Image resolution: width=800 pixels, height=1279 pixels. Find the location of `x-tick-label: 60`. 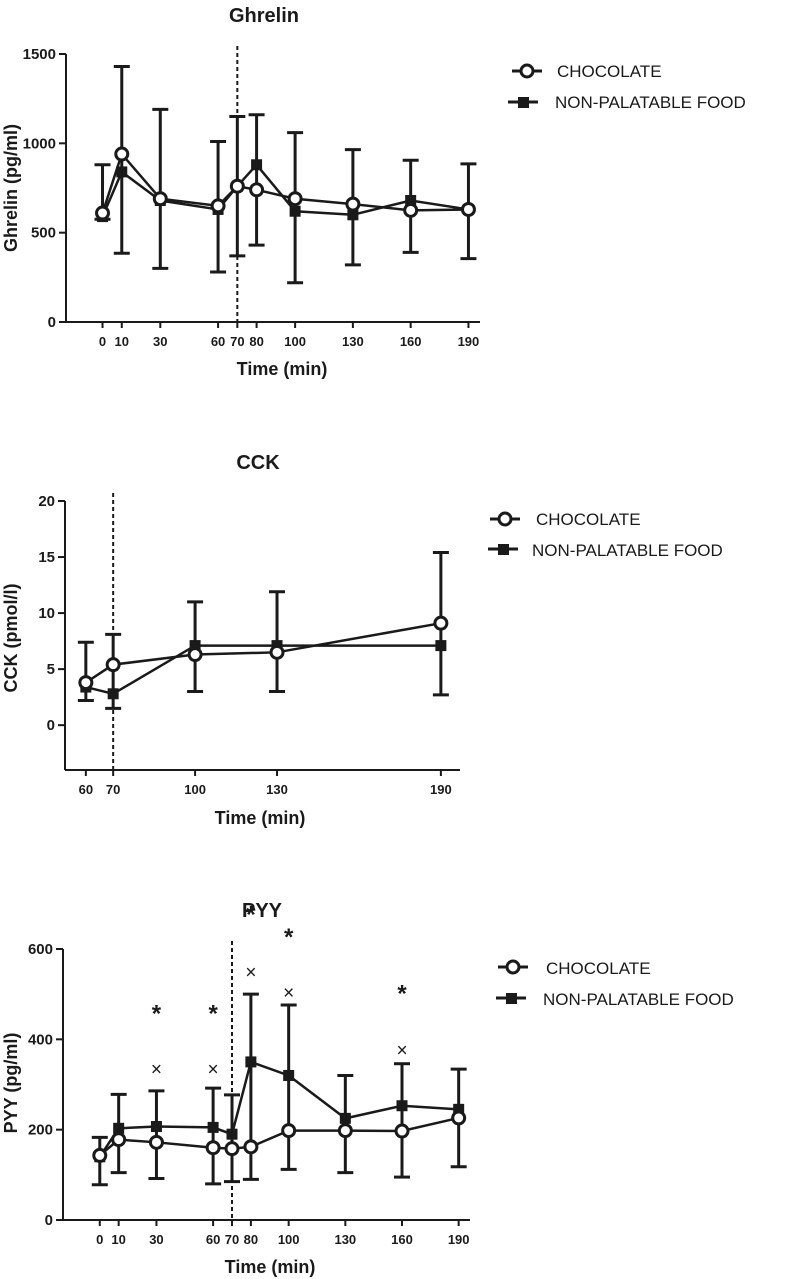

x-tick-label: 60 is located at coordinates (218, 341).